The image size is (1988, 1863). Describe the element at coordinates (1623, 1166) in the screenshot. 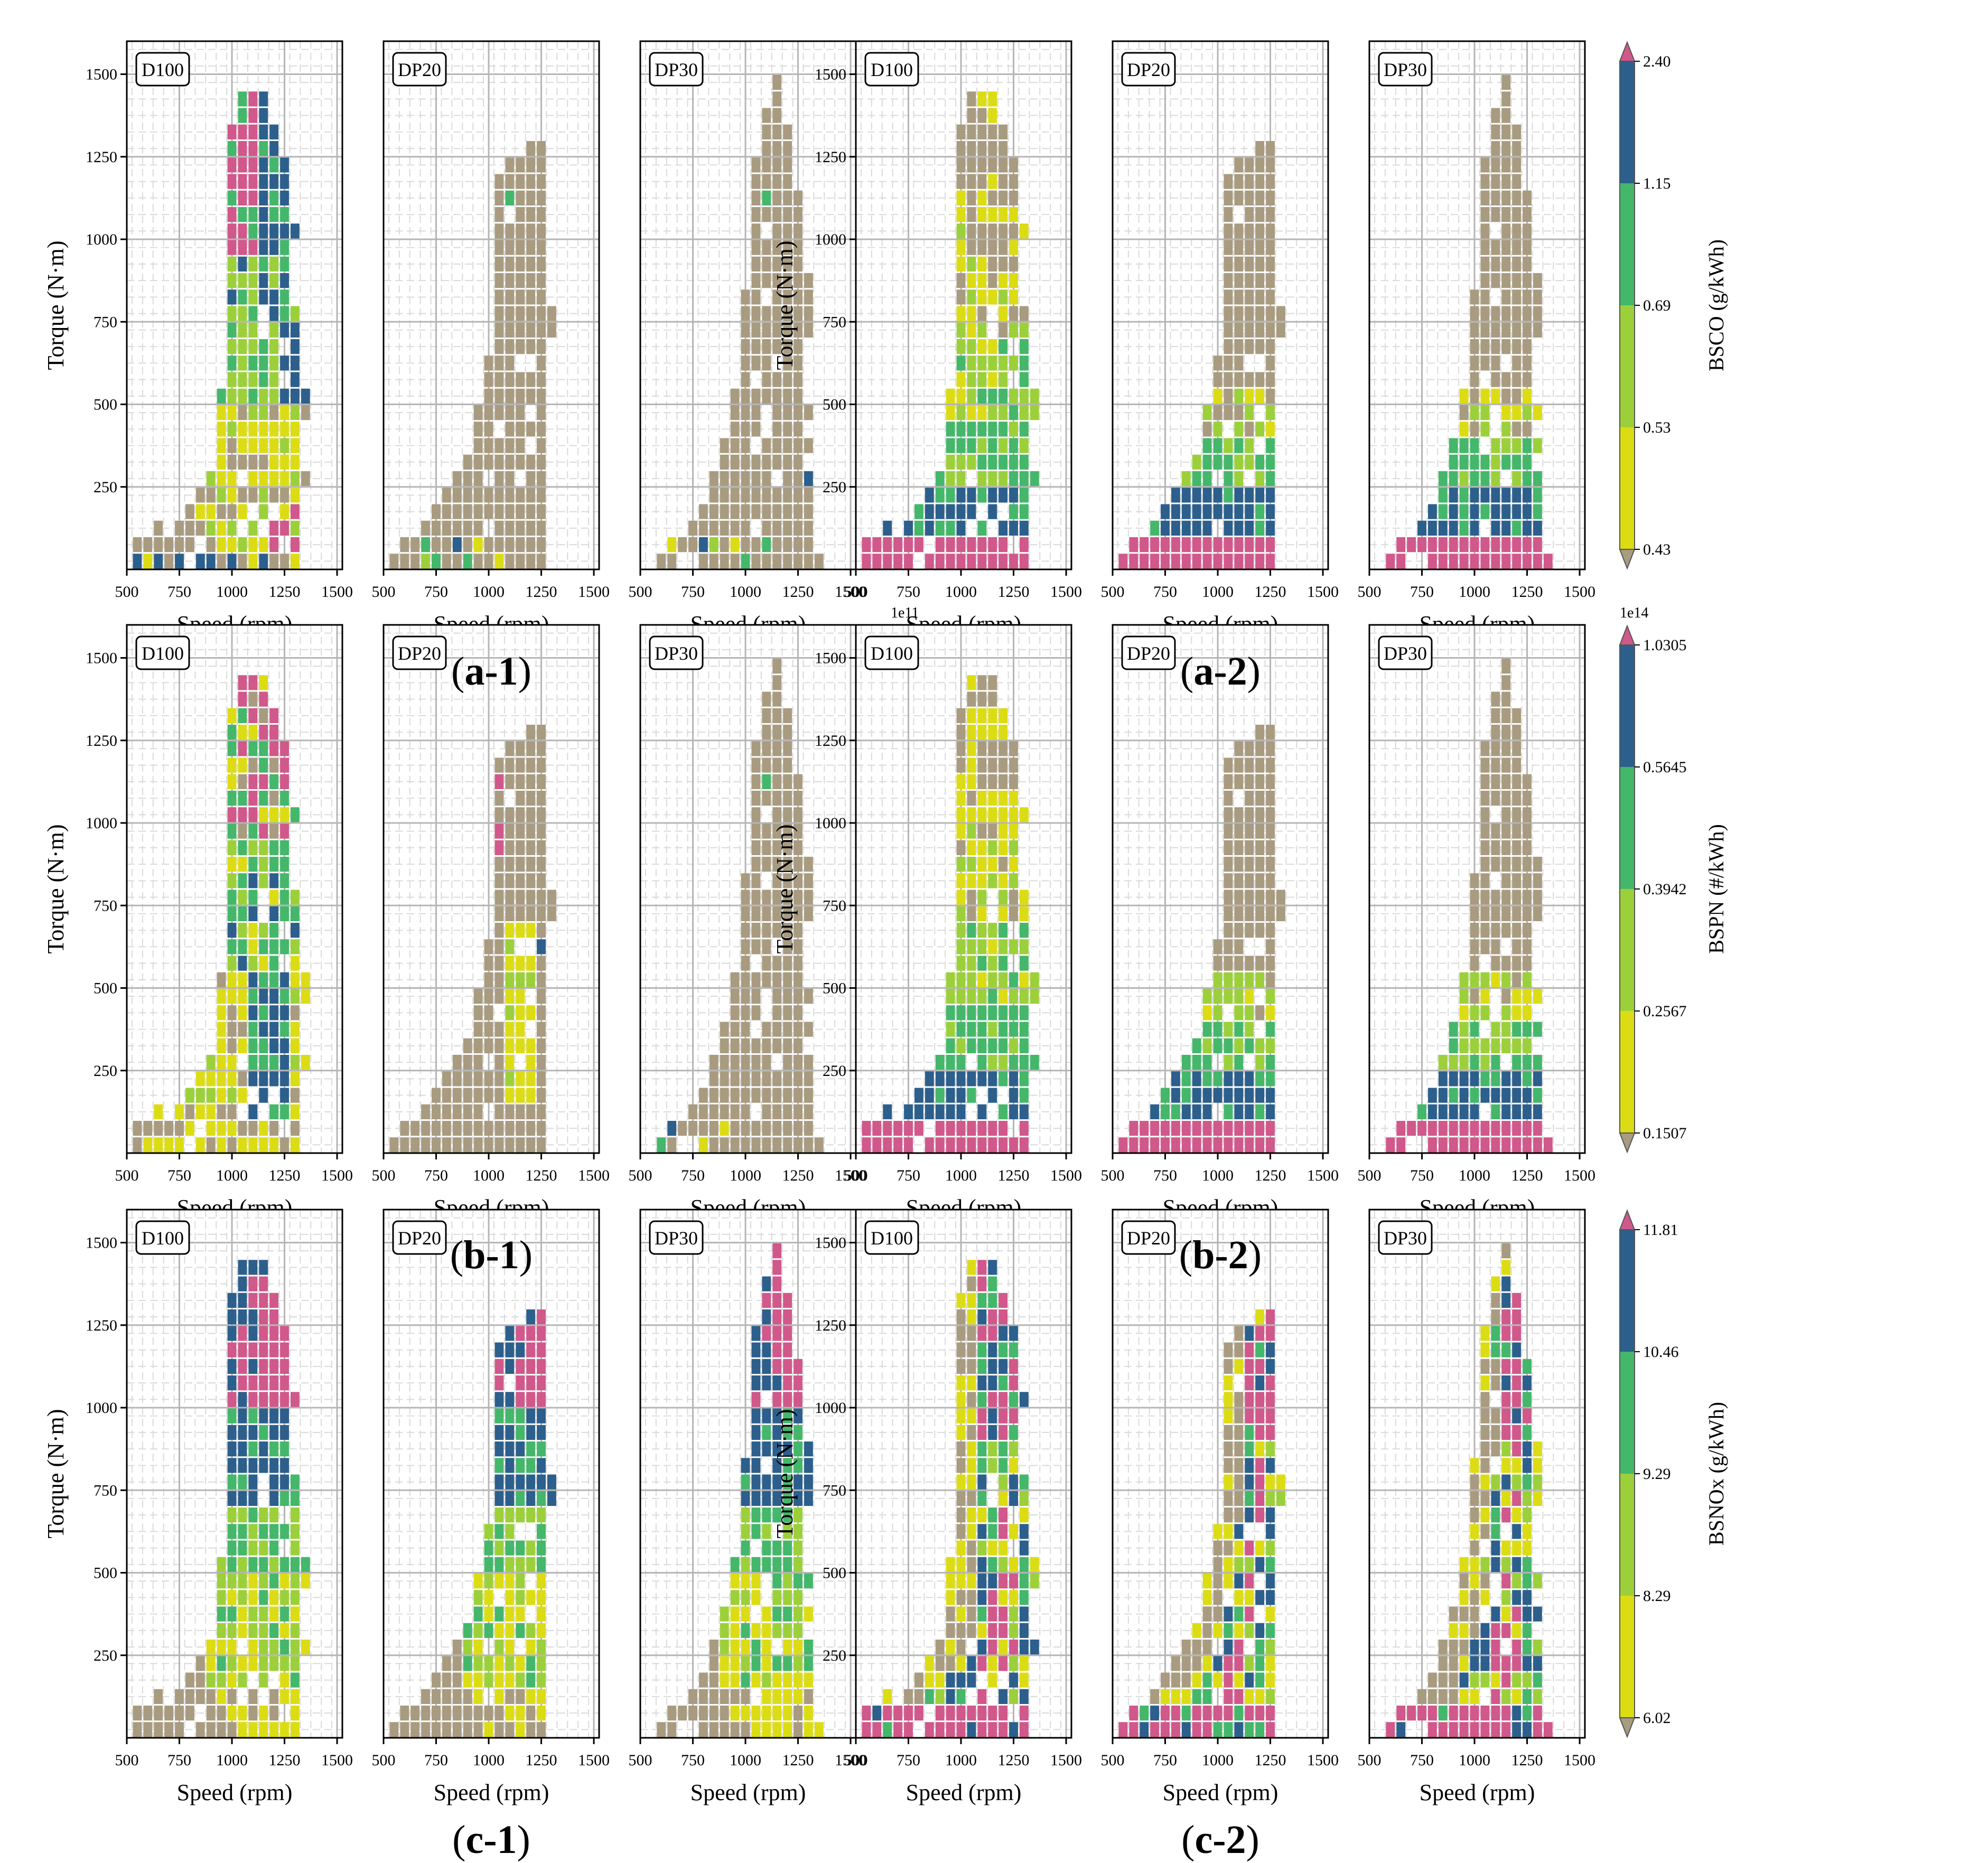

I see `category-legend-entry: 0.1507–0.2567` at that location.